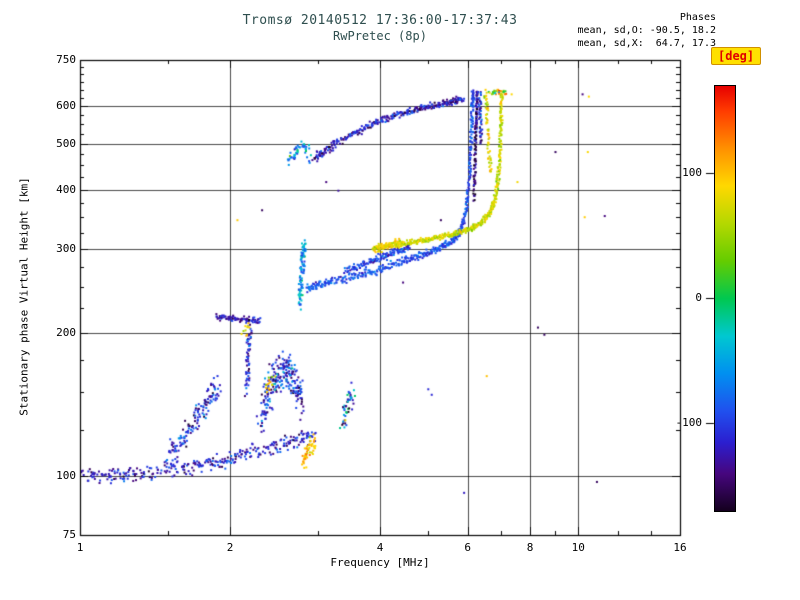 The width and height of the screenshot is (800, 600). I want to click on colorbar-unit-label: [deg], so click(736, 56).